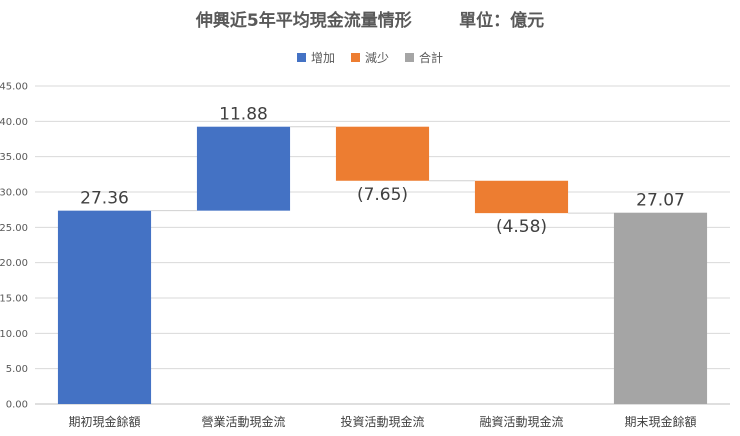 This screenshot has height=436, width=740. What do you see at coordinates (355, 57) in the screenshot?
I see `legend-swatch-decrease` at bounding box center [355, 57].